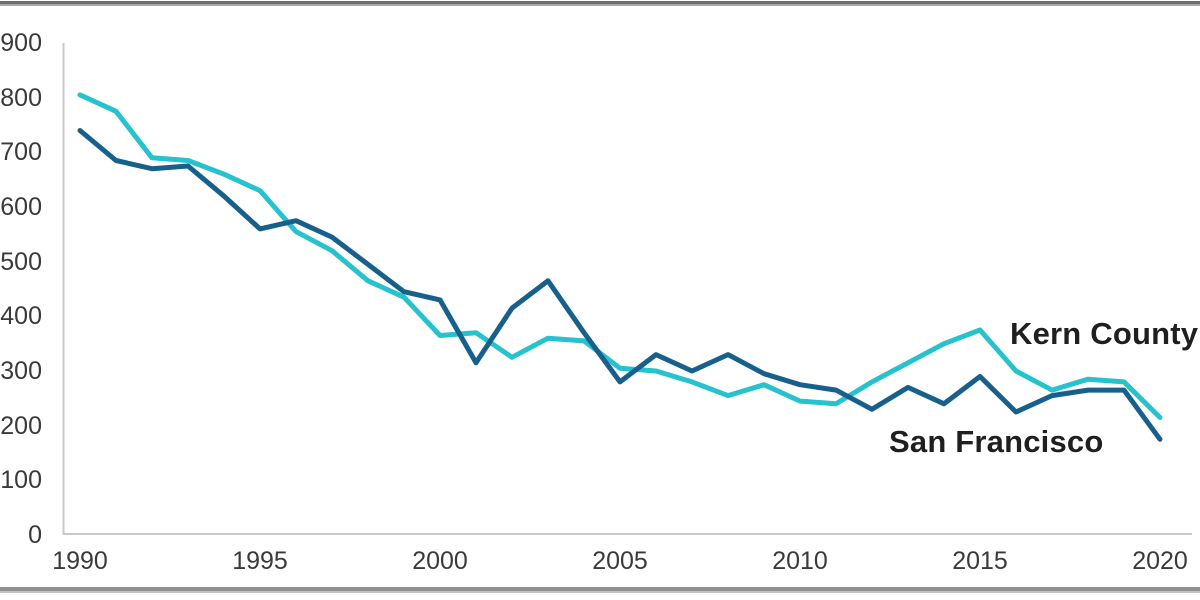  What do you see at coordinates (800, 561) in the screenshot?
I see `x-axis-tick-label: 2010` at bounding box center [800, 561].